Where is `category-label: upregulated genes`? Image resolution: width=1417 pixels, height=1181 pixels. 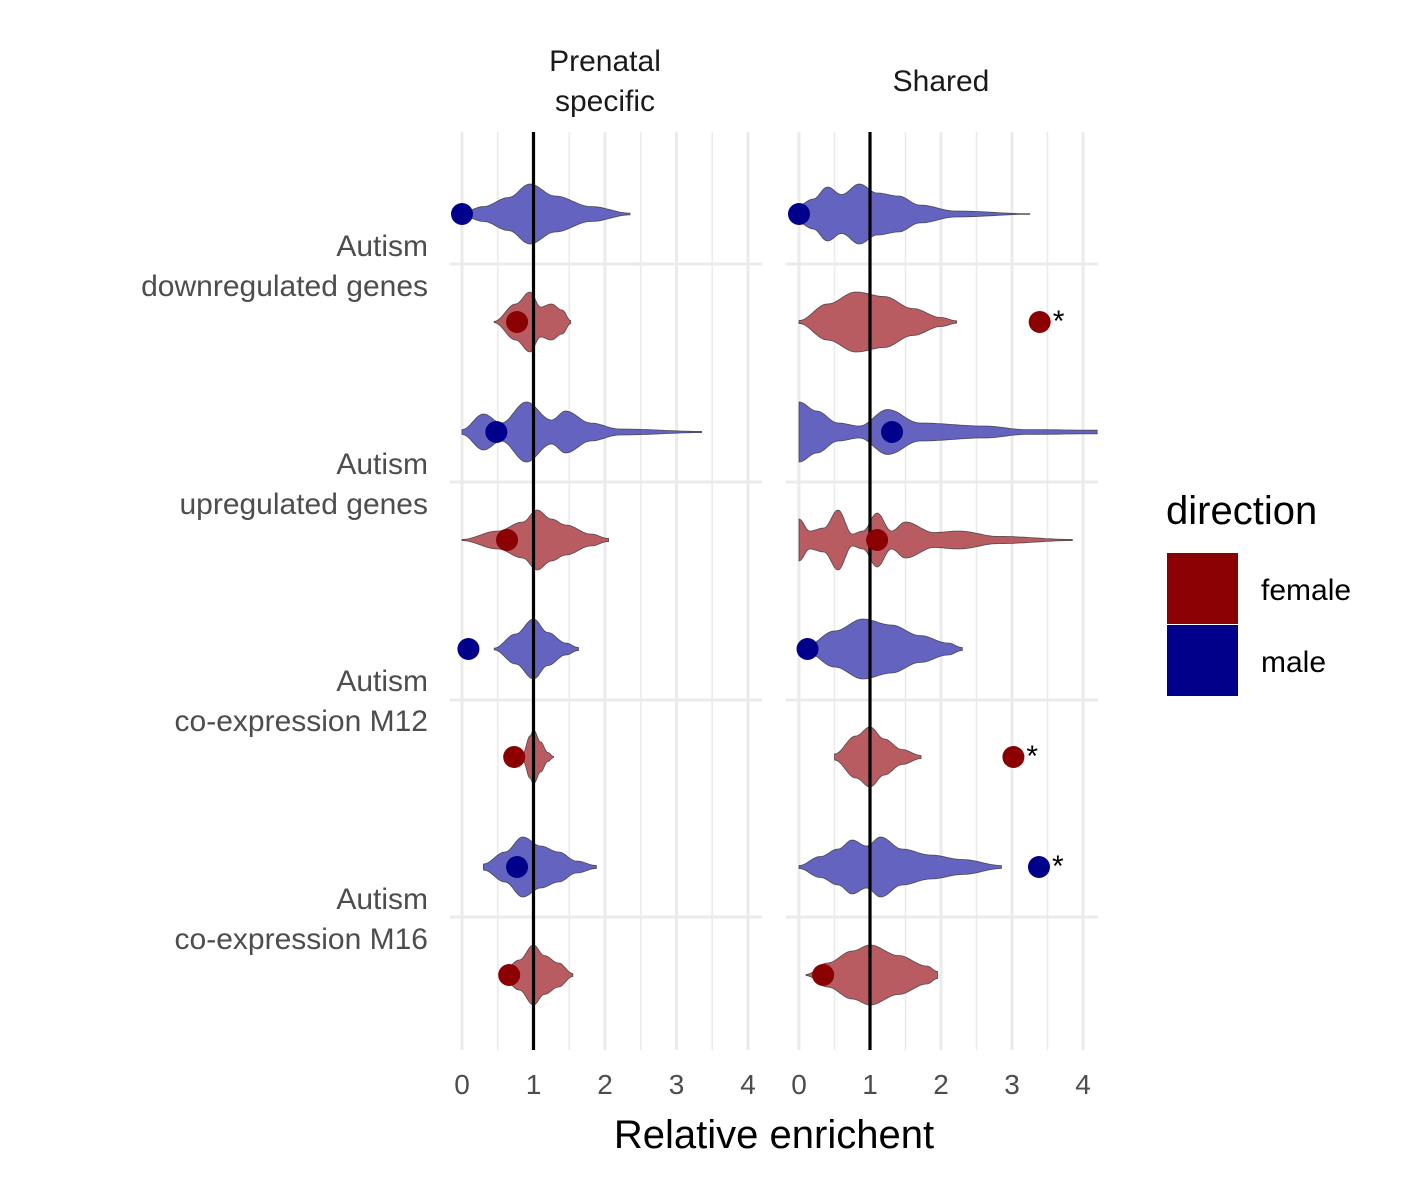 category-label: upregulated genes is located at coordinates (303, 504).